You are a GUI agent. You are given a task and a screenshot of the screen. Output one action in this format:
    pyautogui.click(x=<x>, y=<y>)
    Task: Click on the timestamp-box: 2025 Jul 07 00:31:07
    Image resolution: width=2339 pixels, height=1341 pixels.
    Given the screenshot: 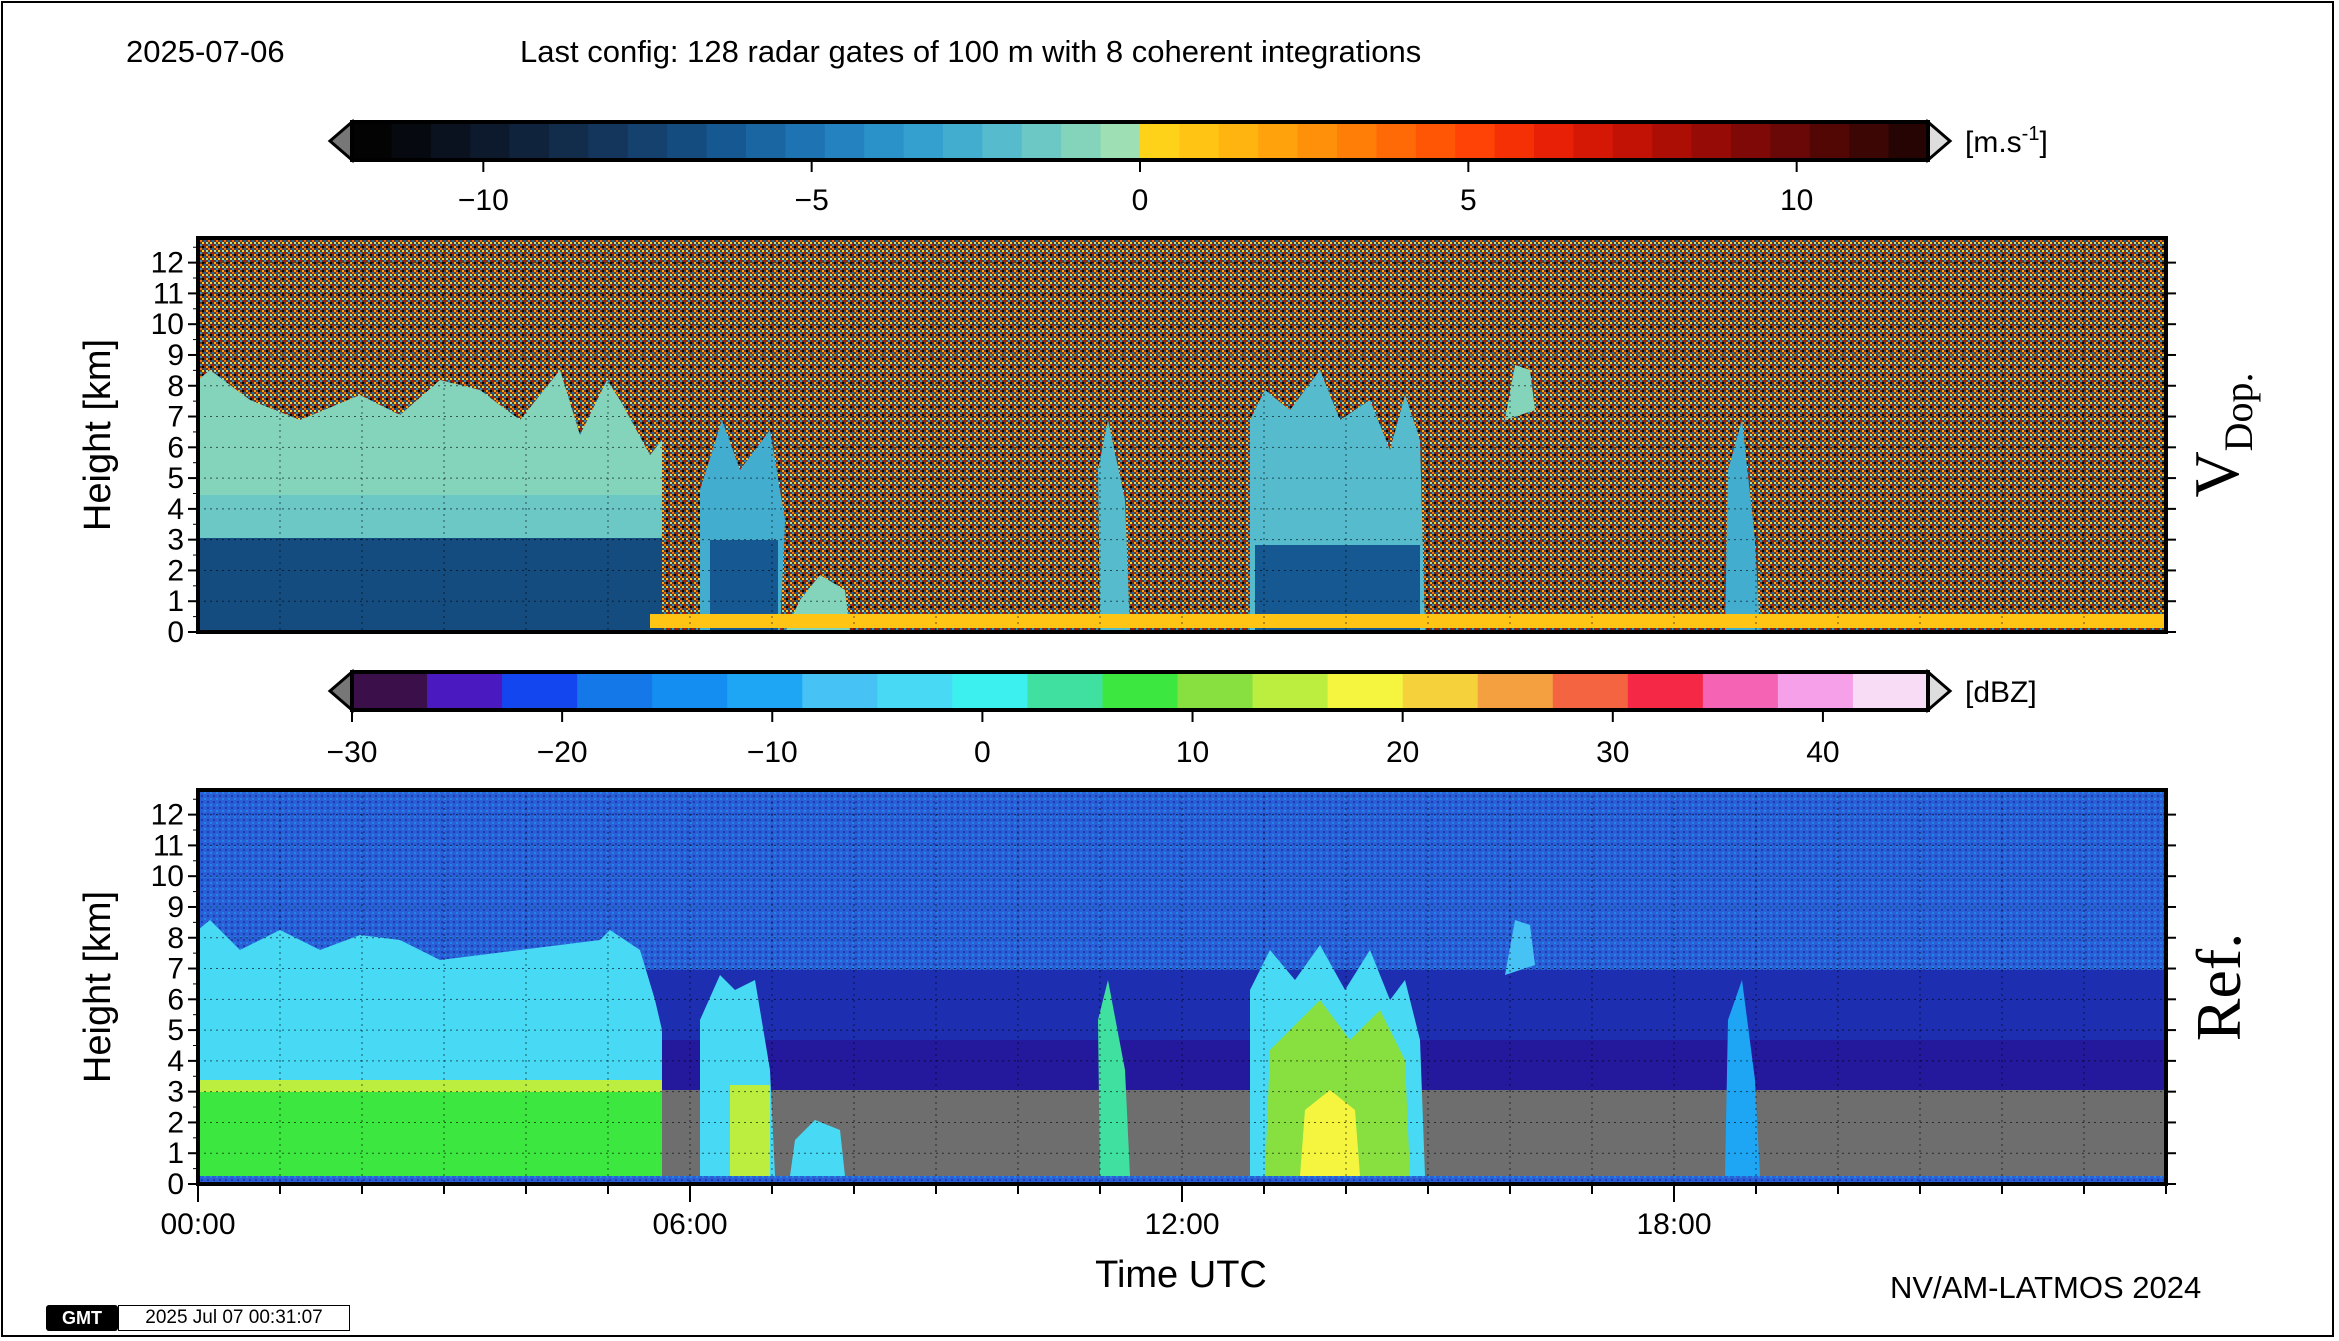 What is the action you would take?
    pyautogui.click(x=234, y=1318)
    